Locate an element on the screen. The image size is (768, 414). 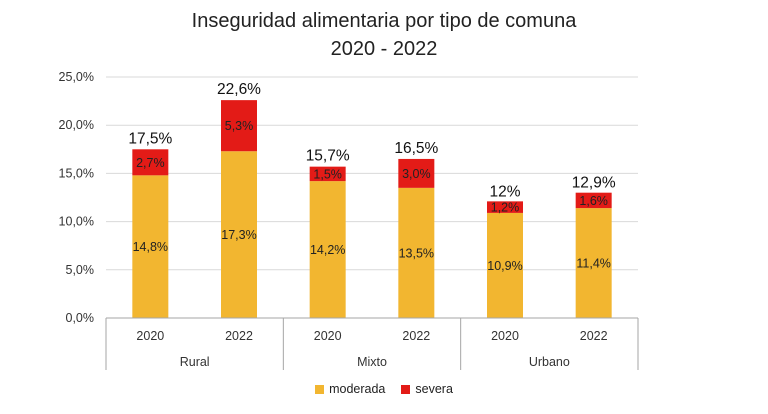
total-label: 12% is located at coordinates (504, 191).